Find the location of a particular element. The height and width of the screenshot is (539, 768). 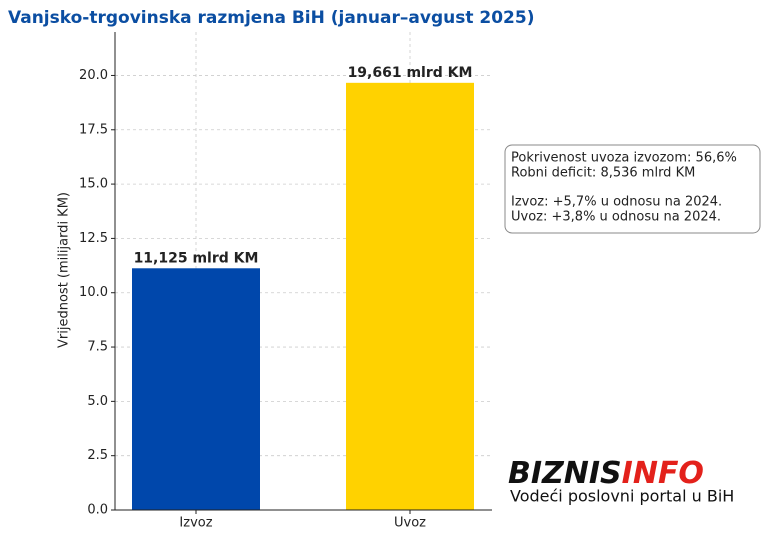

x-tick-label: Izvoz is located at coordinates (195, 523).